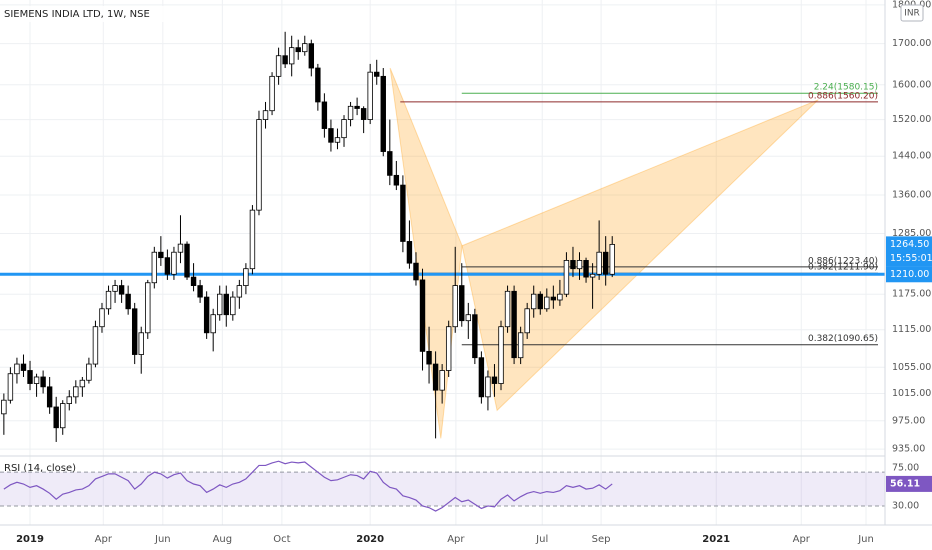 This screenshot has height=550, width=932. I want to click on y-tick-label: 1175.00, so click(911, 294).